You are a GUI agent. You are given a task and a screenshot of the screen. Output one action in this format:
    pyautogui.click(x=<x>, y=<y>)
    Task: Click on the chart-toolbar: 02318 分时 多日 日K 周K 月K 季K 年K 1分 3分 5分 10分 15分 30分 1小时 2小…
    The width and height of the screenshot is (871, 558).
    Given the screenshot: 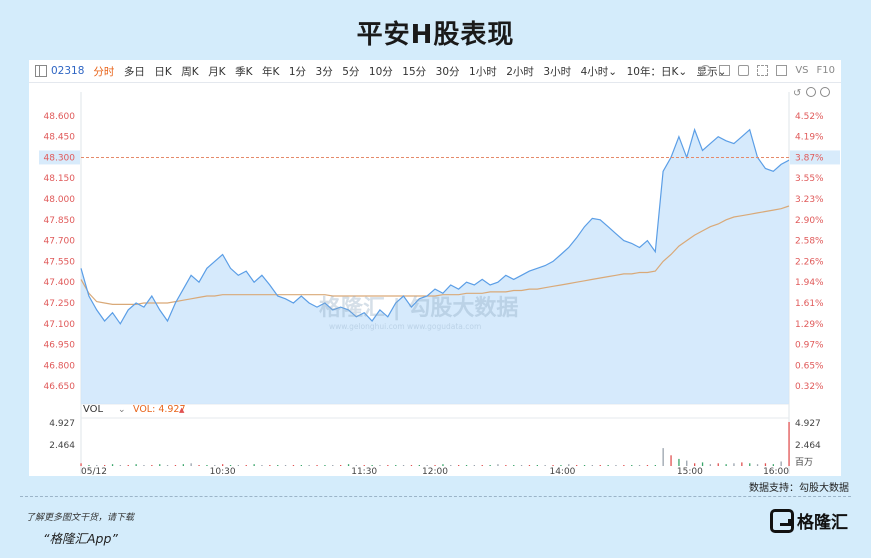 What is the action you would take?
    pyautogui.click(x=435, y=71)
    